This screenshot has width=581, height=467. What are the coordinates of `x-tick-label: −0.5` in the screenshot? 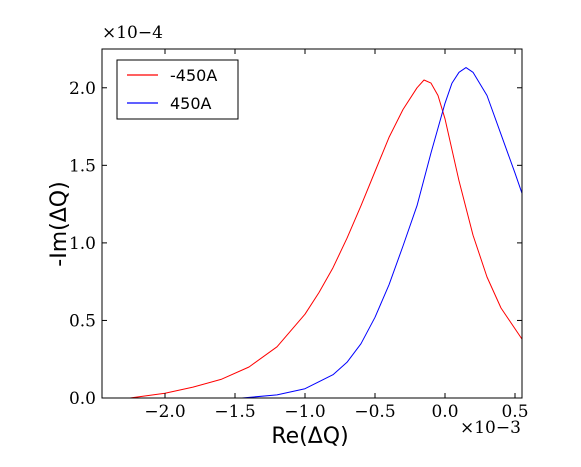 It's located at (374, 412).